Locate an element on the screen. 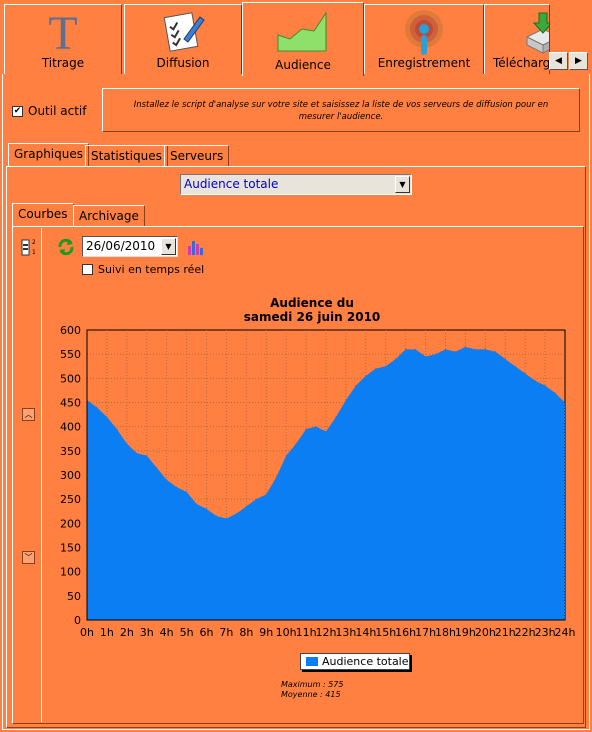 The width and height of the screenshot is (592, 732). chart-legend: Audience totale is located at coordinates (355, 661).